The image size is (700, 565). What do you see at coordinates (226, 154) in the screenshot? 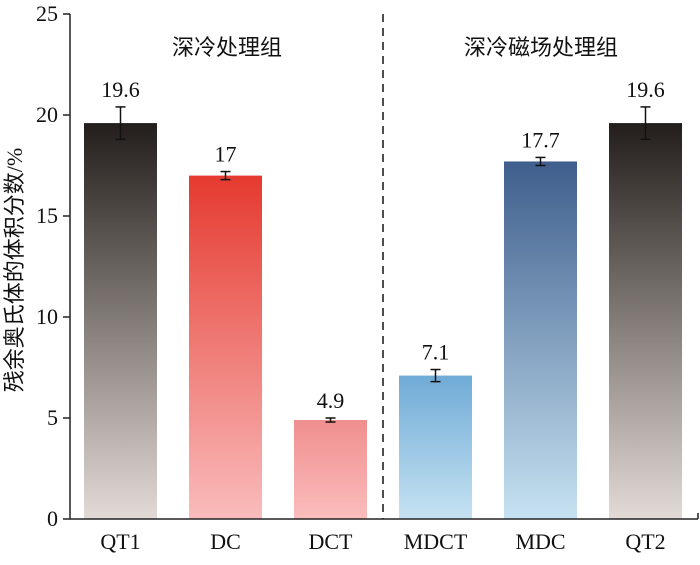
I see `value-label: 17` at bounding box center [226, 154].